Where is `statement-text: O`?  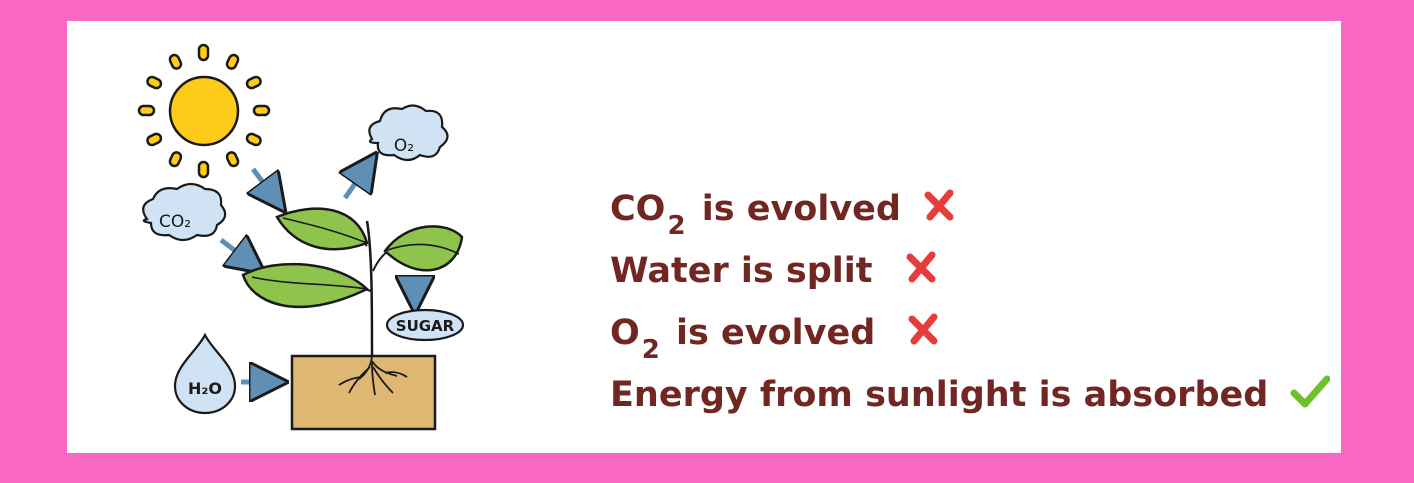
statement-text: O is located at coordinates (625, 333).